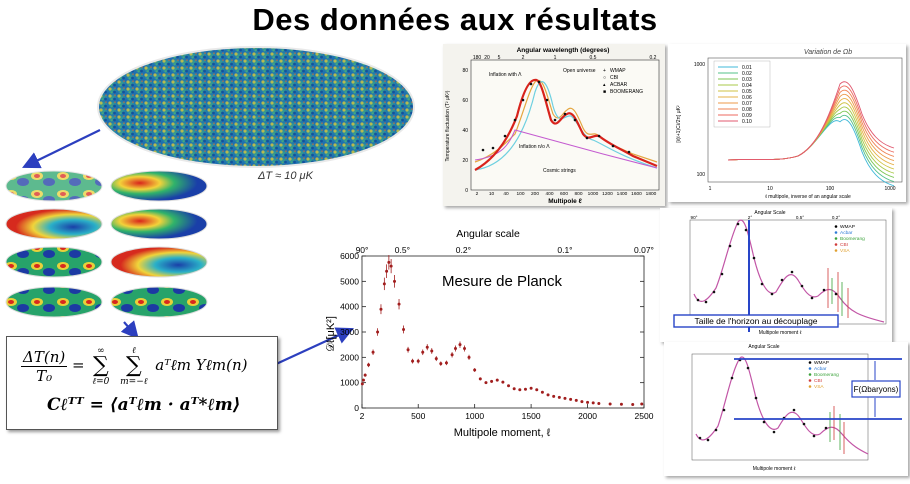 This screenshot has height=484, width=910. Describe the element at coordinates (828, 52) in the screenshot. I see `omega-title: Variation de Ωb` at that location.